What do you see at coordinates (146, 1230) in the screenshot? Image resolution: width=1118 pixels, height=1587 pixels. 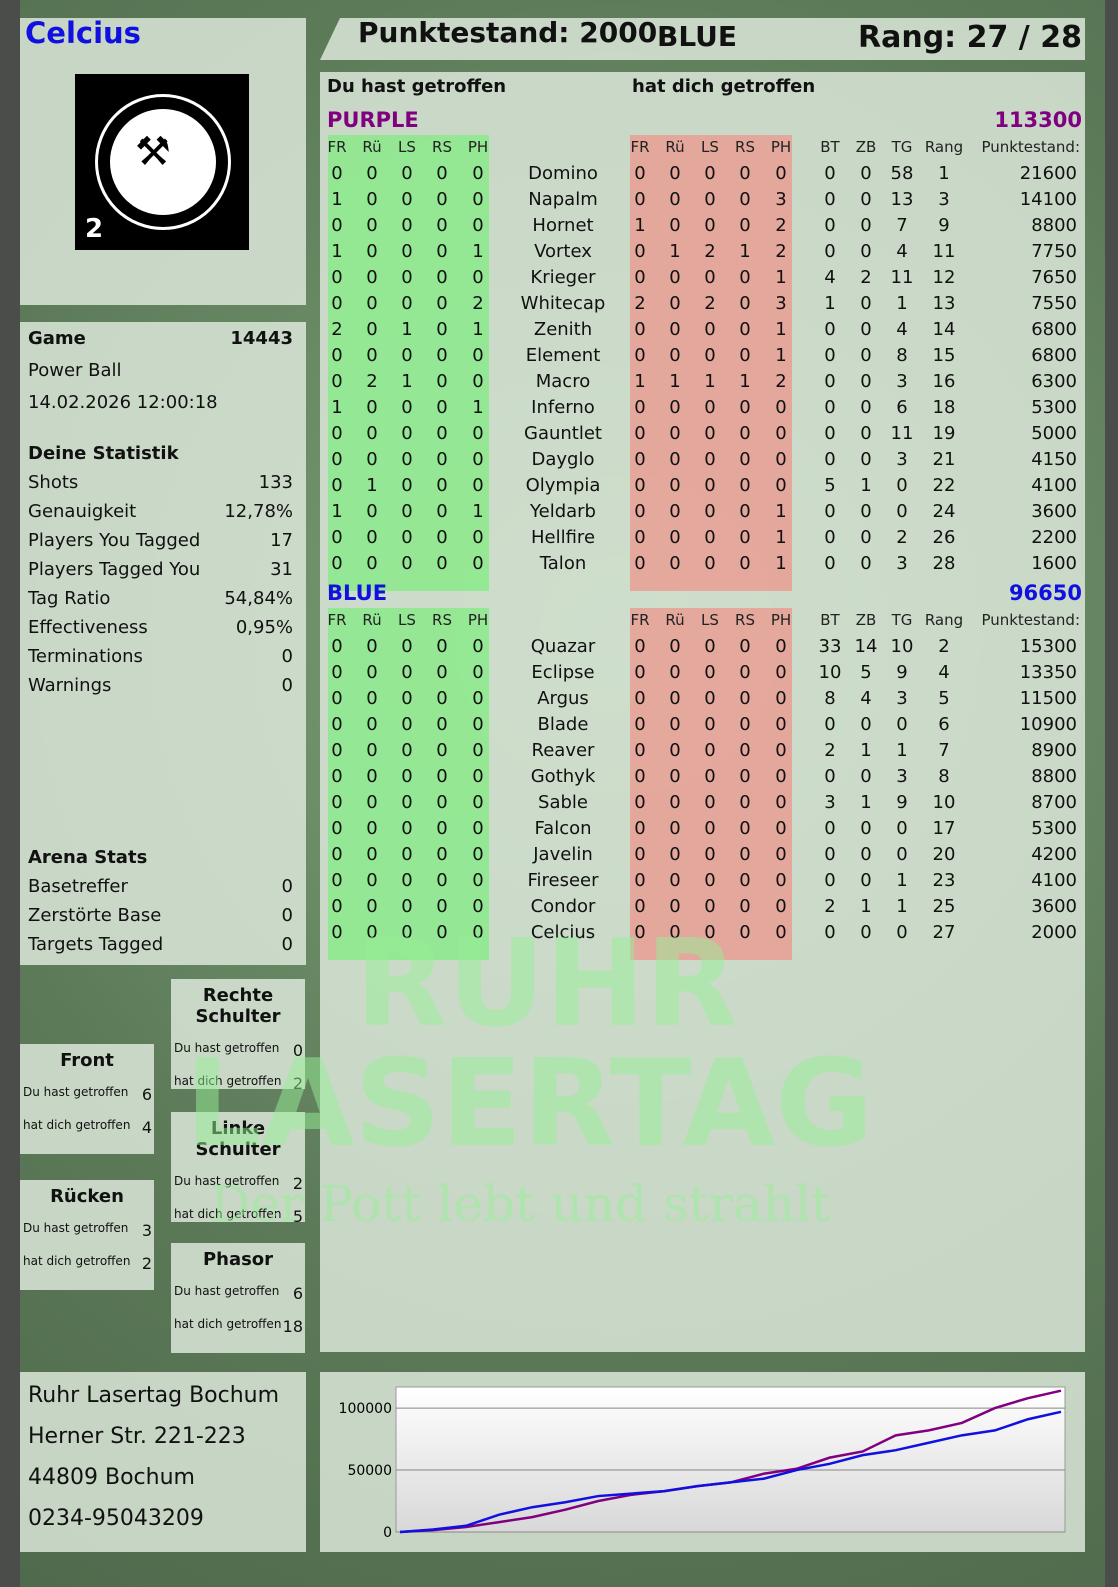 I see `you-hit-value: 3` at bounding box center [146, 1230].